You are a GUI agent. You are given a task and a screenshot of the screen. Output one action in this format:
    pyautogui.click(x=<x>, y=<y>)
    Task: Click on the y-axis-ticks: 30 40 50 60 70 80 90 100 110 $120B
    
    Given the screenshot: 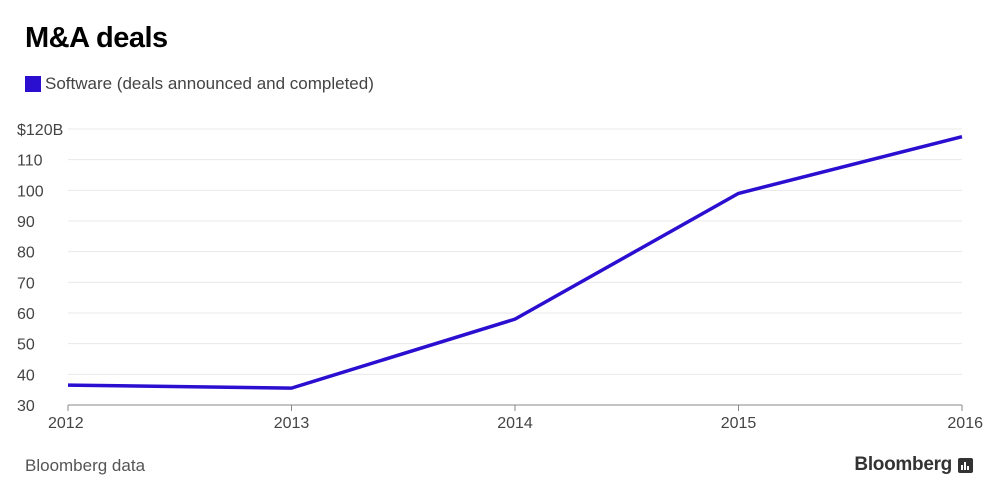 What is the action you would take?
    pyautogui.click(x=40, y=268)
    